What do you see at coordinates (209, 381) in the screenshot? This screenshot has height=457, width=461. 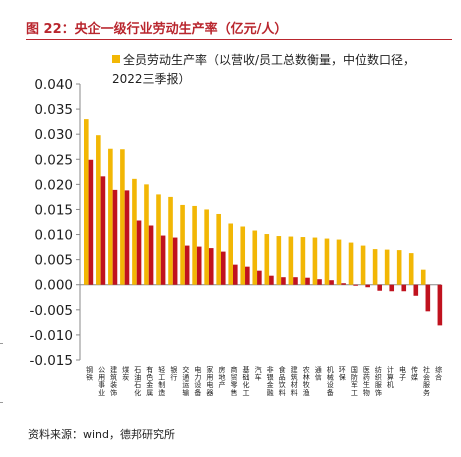 I see `x-tick-label: 家用电器` at bounding box center [209, 381].